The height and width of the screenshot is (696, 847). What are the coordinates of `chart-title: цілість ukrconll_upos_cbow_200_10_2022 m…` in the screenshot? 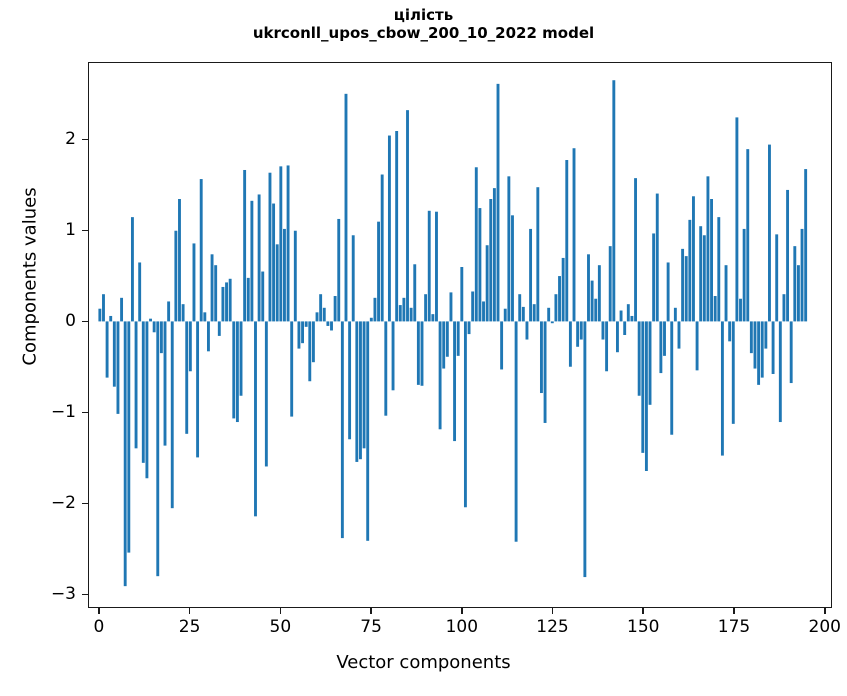 It's located at (423, 24).